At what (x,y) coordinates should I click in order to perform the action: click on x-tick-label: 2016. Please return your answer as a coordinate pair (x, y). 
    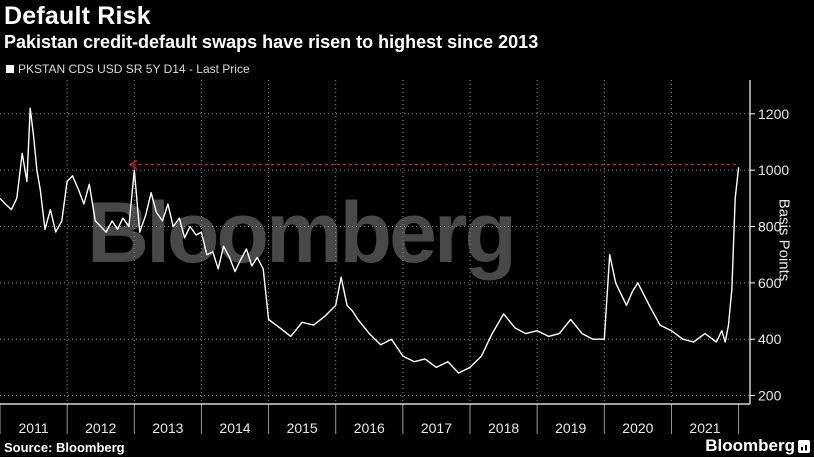
    Looking at the image, I should click on (369, 428).